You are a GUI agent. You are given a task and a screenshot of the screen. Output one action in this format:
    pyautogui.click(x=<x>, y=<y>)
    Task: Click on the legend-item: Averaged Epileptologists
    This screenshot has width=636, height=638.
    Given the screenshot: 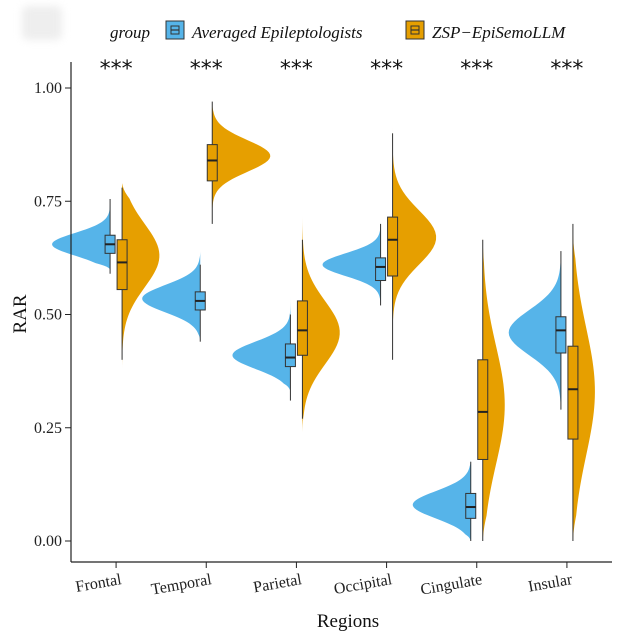 What is the action you would take?
    pyautogui.click(x=264, y=31)
    